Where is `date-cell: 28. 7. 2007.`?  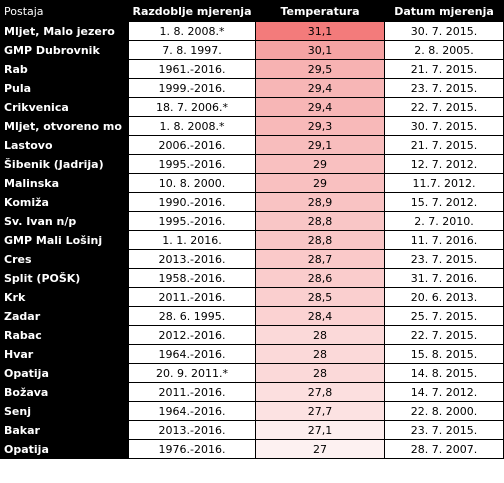 date-cell: 28. 7. 2007. is located at coordinates (444, 449).